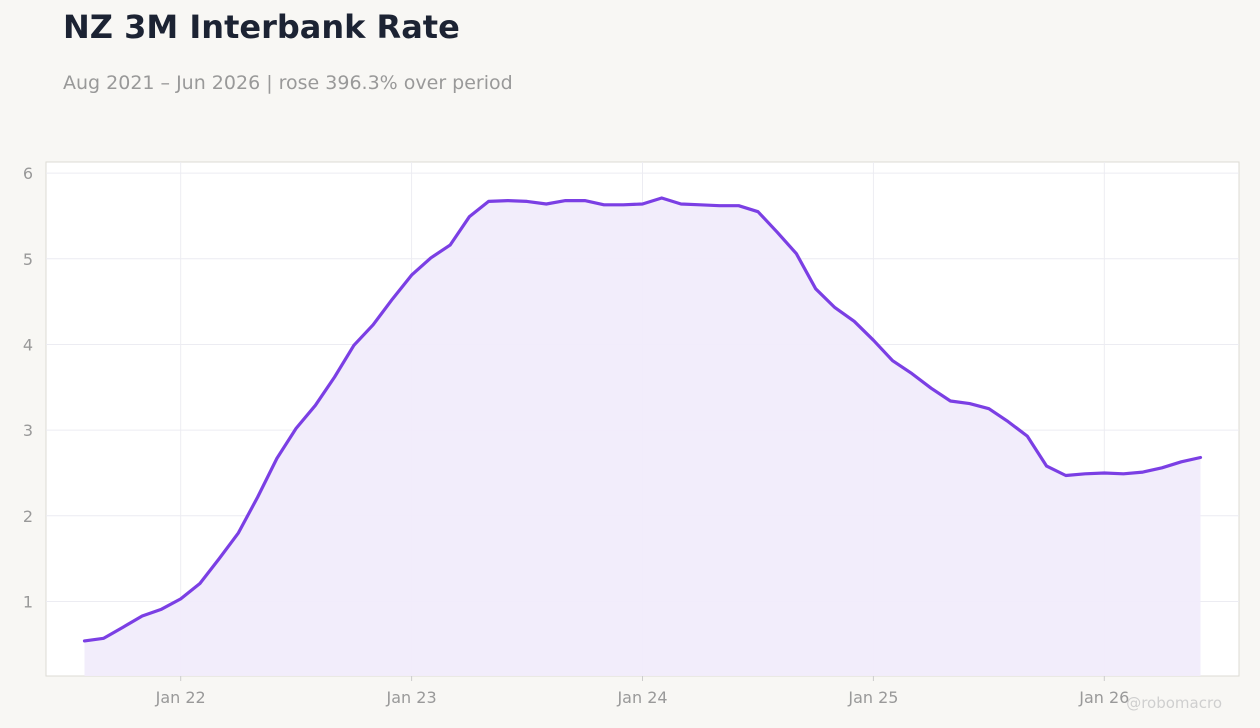 This screenshot has width=1260, height=728. What do you see at coordinates (28, 344) in the screenshot?
I see `y-tick-label: 4` at bounding box center [28, 344].